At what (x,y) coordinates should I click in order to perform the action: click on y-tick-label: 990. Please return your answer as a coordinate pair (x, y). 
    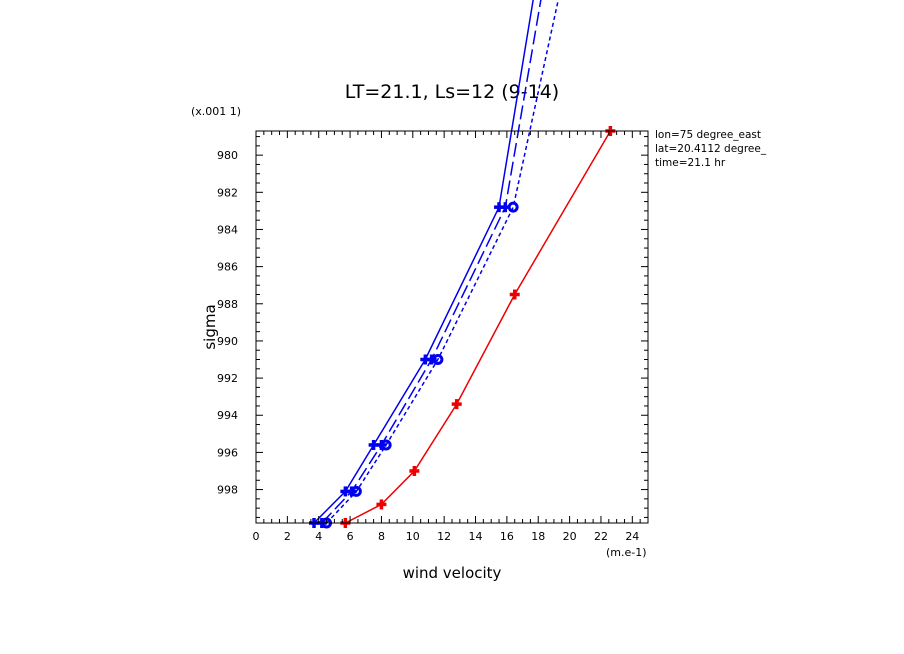
    Looking at the image, I should click on (227, 341).